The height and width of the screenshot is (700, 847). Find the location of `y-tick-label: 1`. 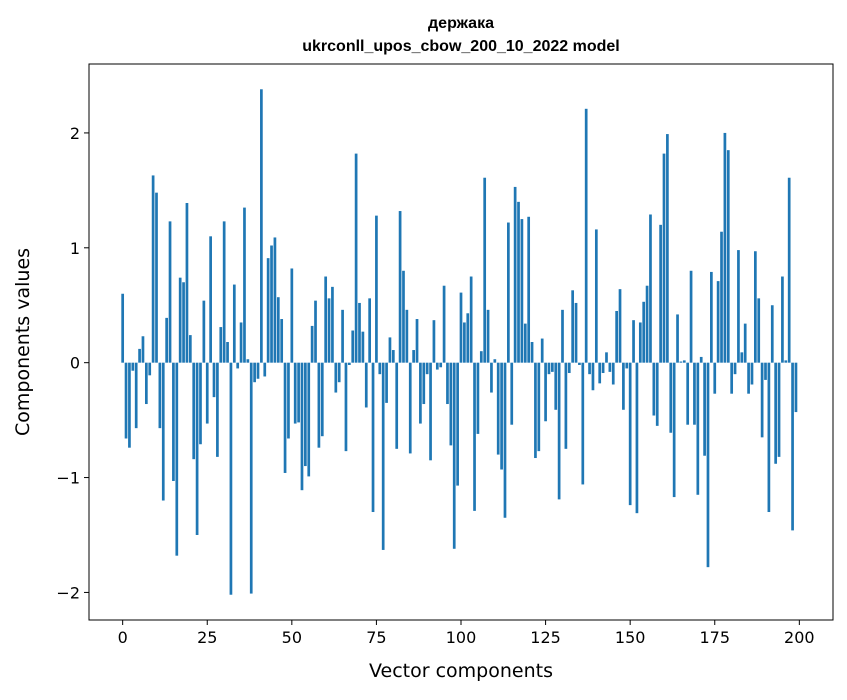

y-tick-label: 1 is located at coordinates (75, 248).